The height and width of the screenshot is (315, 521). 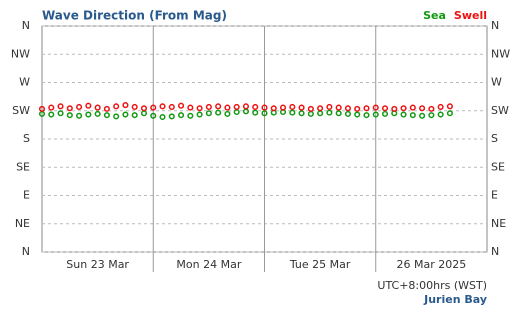 What do you see at coordinates (432, 285) in the screenshot?
I see `timezone: UTC+8:00hrs (WST)` at bounding box center [432, 285].